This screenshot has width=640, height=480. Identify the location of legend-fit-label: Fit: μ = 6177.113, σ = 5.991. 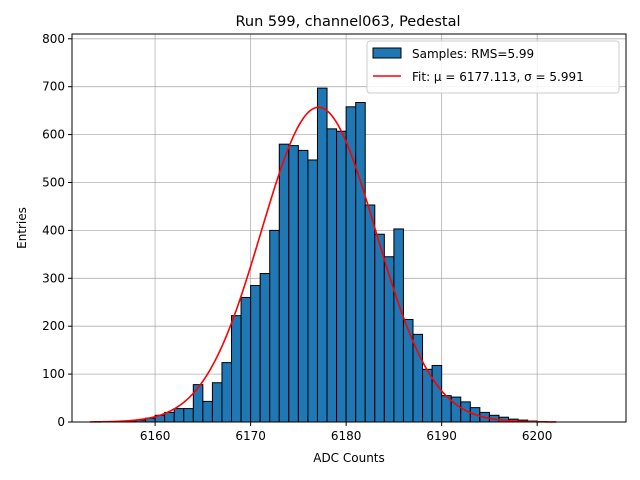
(498, 77).